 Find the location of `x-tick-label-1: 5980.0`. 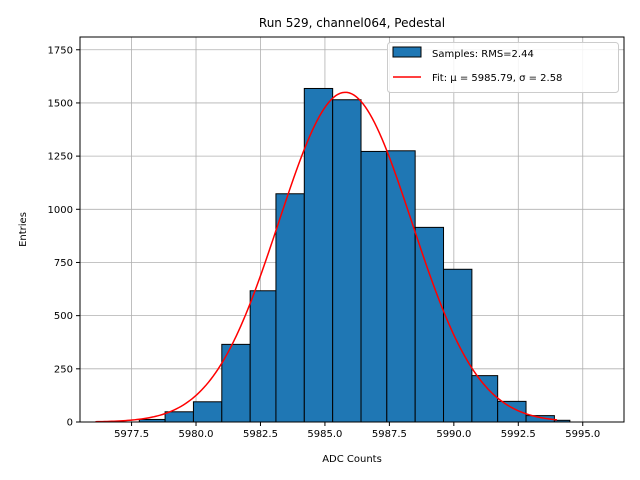

x-tick-label-1: 5980.0 is located at coordinates (196, 434).